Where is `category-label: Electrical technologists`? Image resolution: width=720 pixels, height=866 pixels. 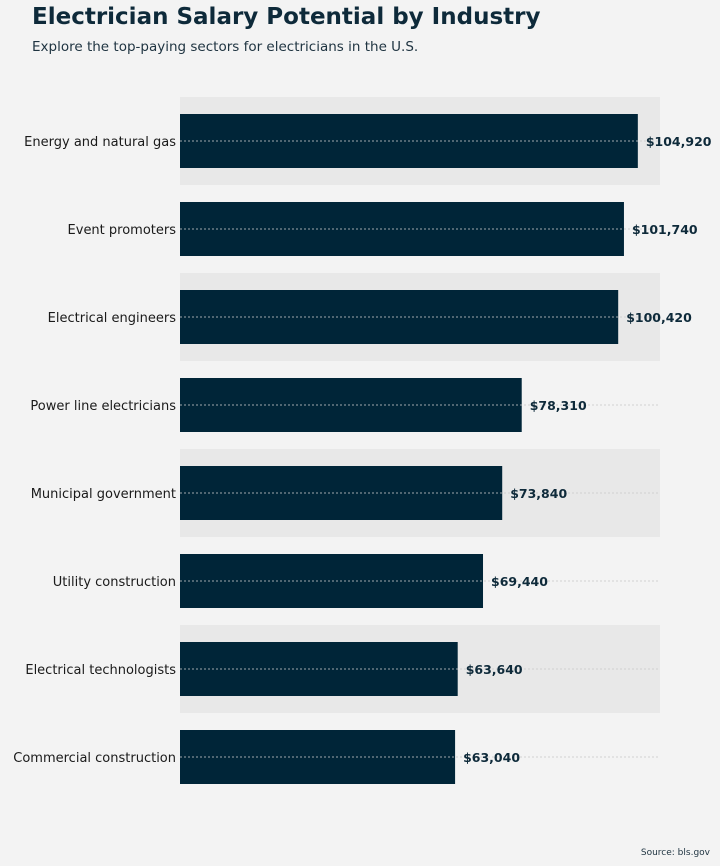 category-label: Electrical technologists is located at coordinates (100, 670).